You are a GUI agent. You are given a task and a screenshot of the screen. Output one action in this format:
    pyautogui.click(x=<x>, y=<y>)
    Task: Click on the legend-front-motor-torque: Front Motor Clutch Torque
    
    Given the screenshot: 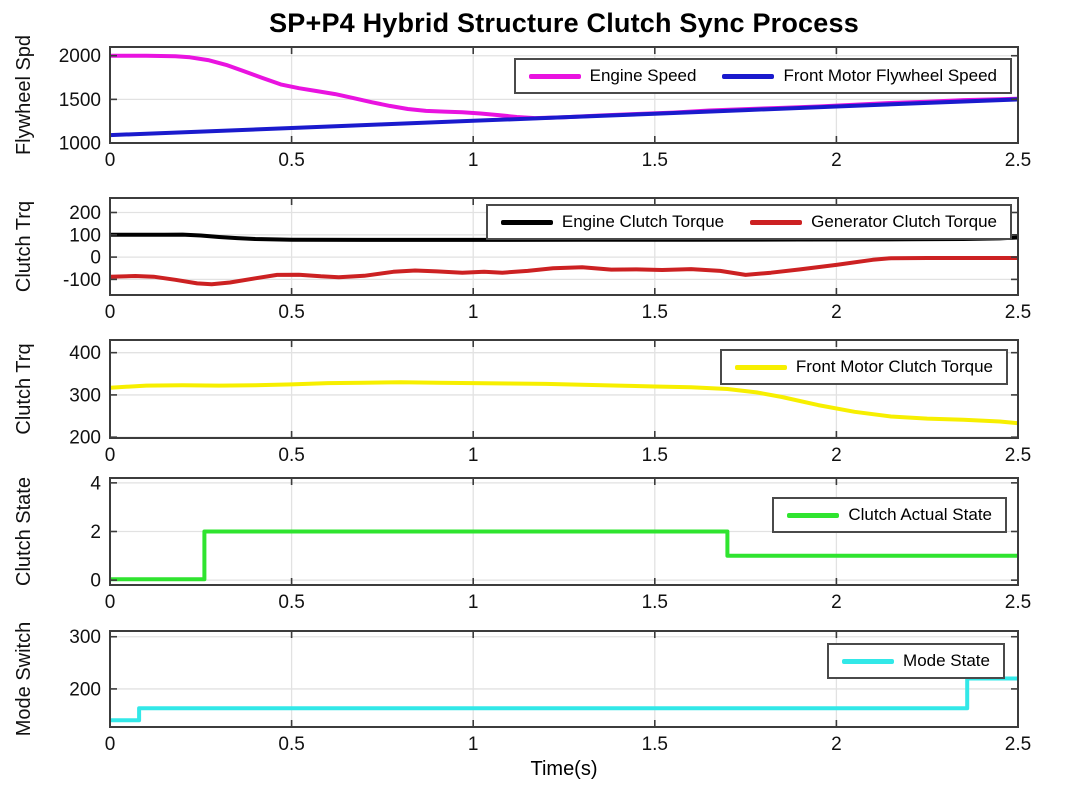 What is the action you would take?
    pyautogui.click(x=863, y=367)
    